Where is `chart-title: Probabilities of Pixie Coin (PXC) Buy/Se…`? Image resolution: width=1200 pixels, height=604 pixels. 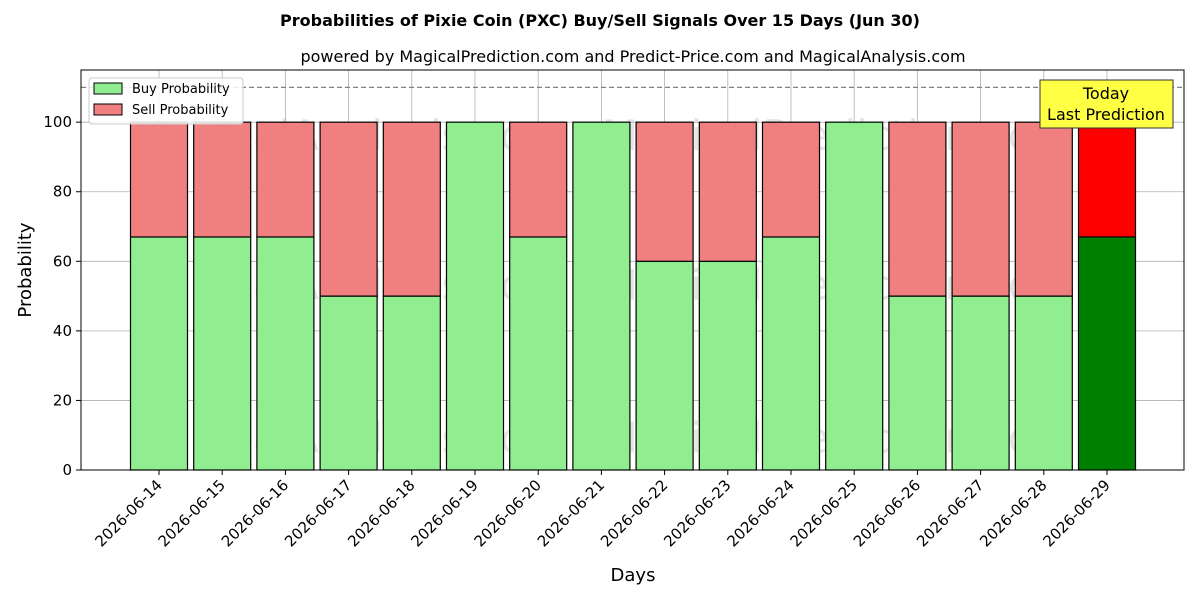
chart-title: Probabilities of Pixie Coin (PXC) Buy/Se… is located at coordinates (600, 20).